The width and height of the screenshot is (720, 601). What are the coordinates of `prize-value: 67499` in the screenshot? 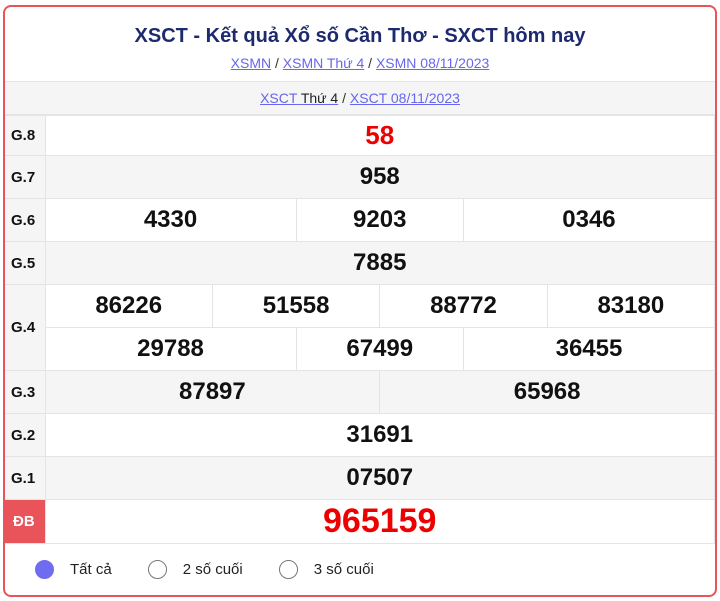 It's located at (379, 349).